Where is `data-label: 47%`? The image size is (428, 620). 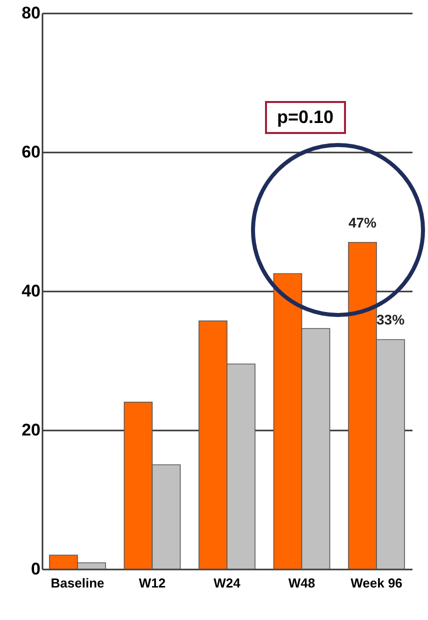 data-label: 47% is located at coordinates (363, 222).